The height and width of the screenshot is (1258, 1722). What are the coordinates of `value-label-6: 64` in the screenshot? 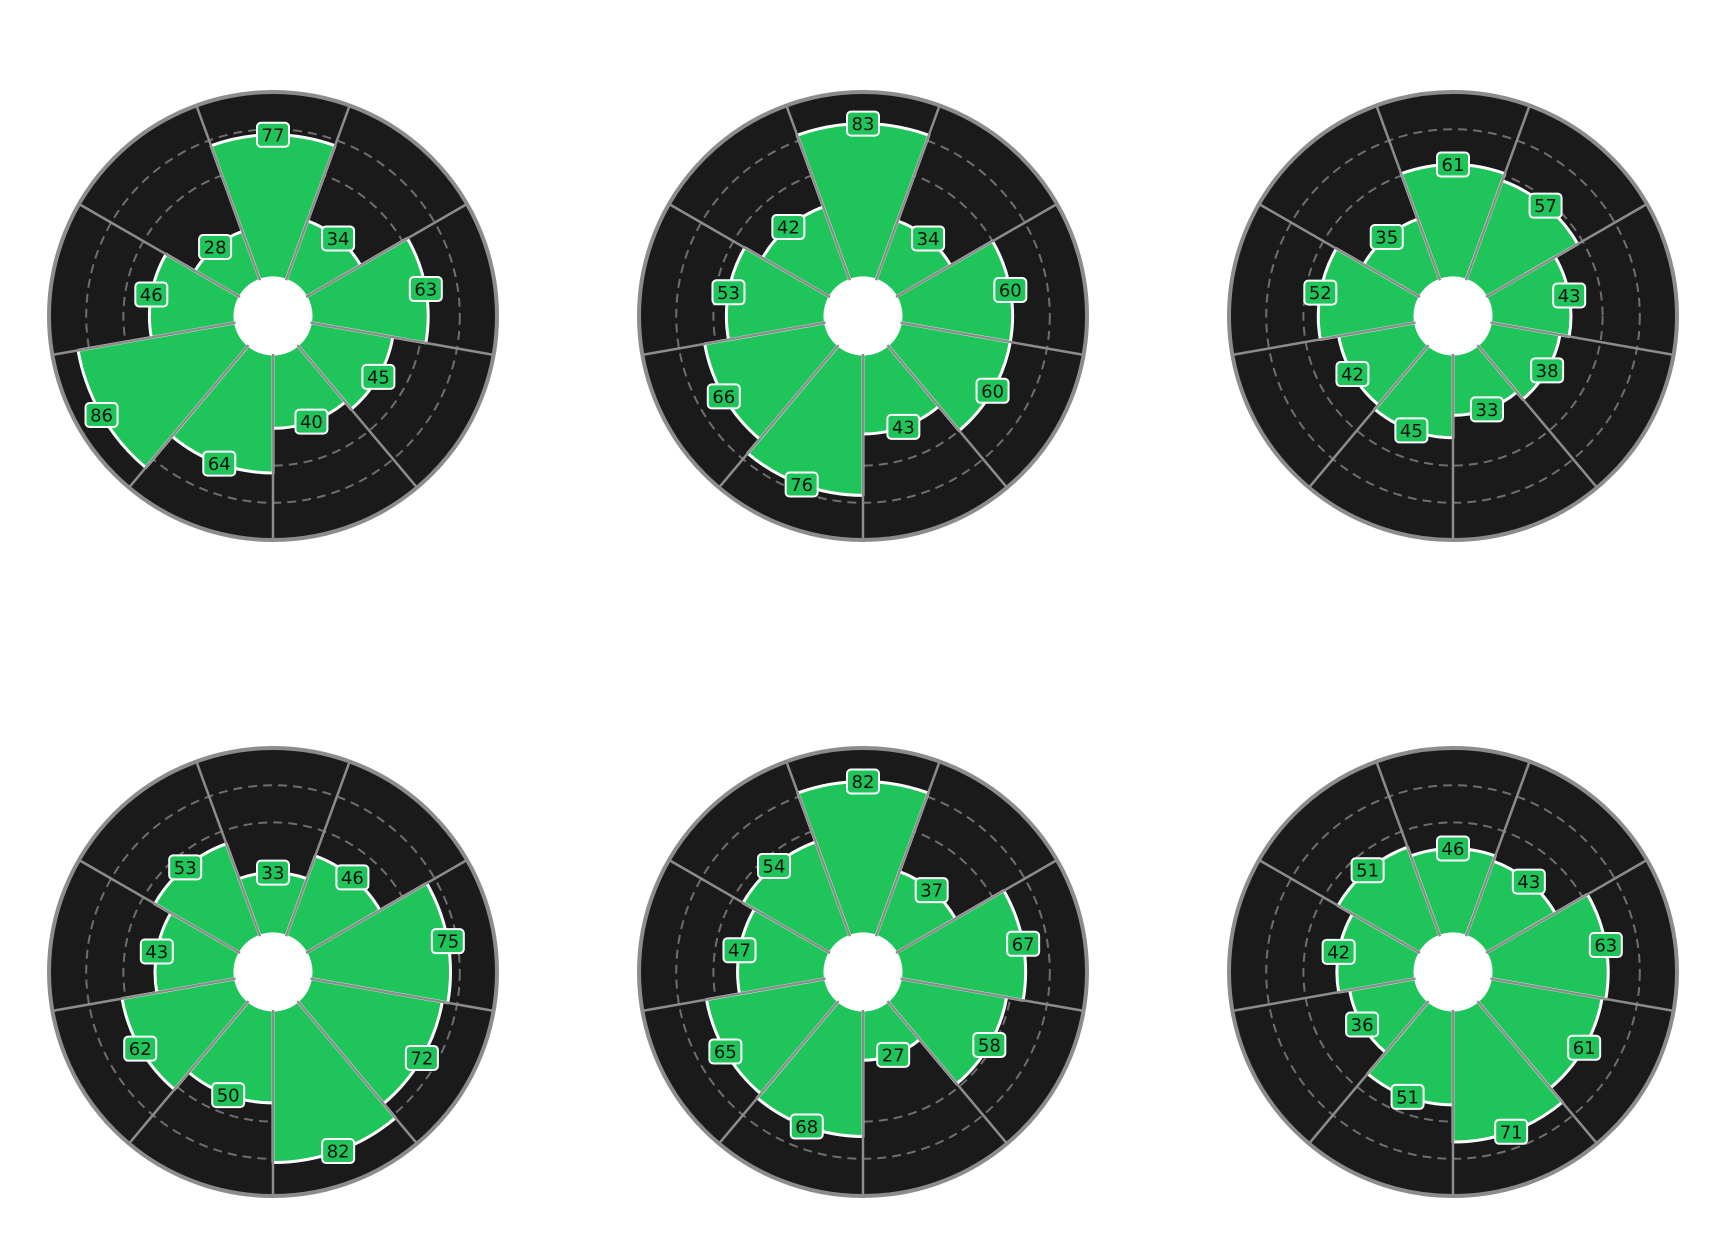 It's located at (219, 463).